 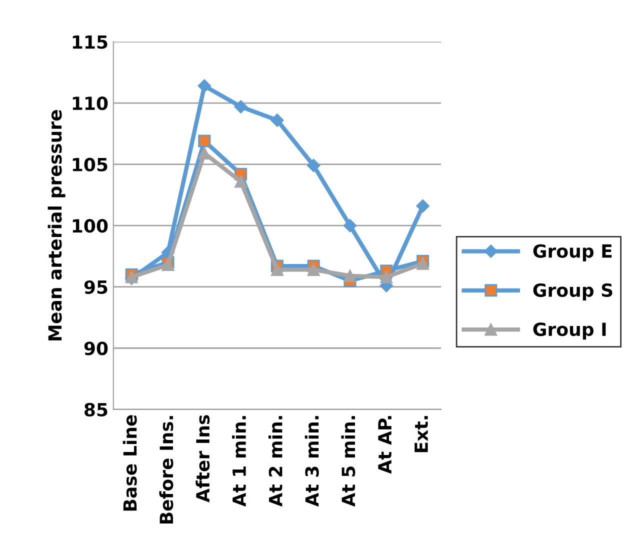 What do you see at coordinates (96, 409) in the screenshot?
I see `y-tick-label: 85` at bounding box center [96, 409].